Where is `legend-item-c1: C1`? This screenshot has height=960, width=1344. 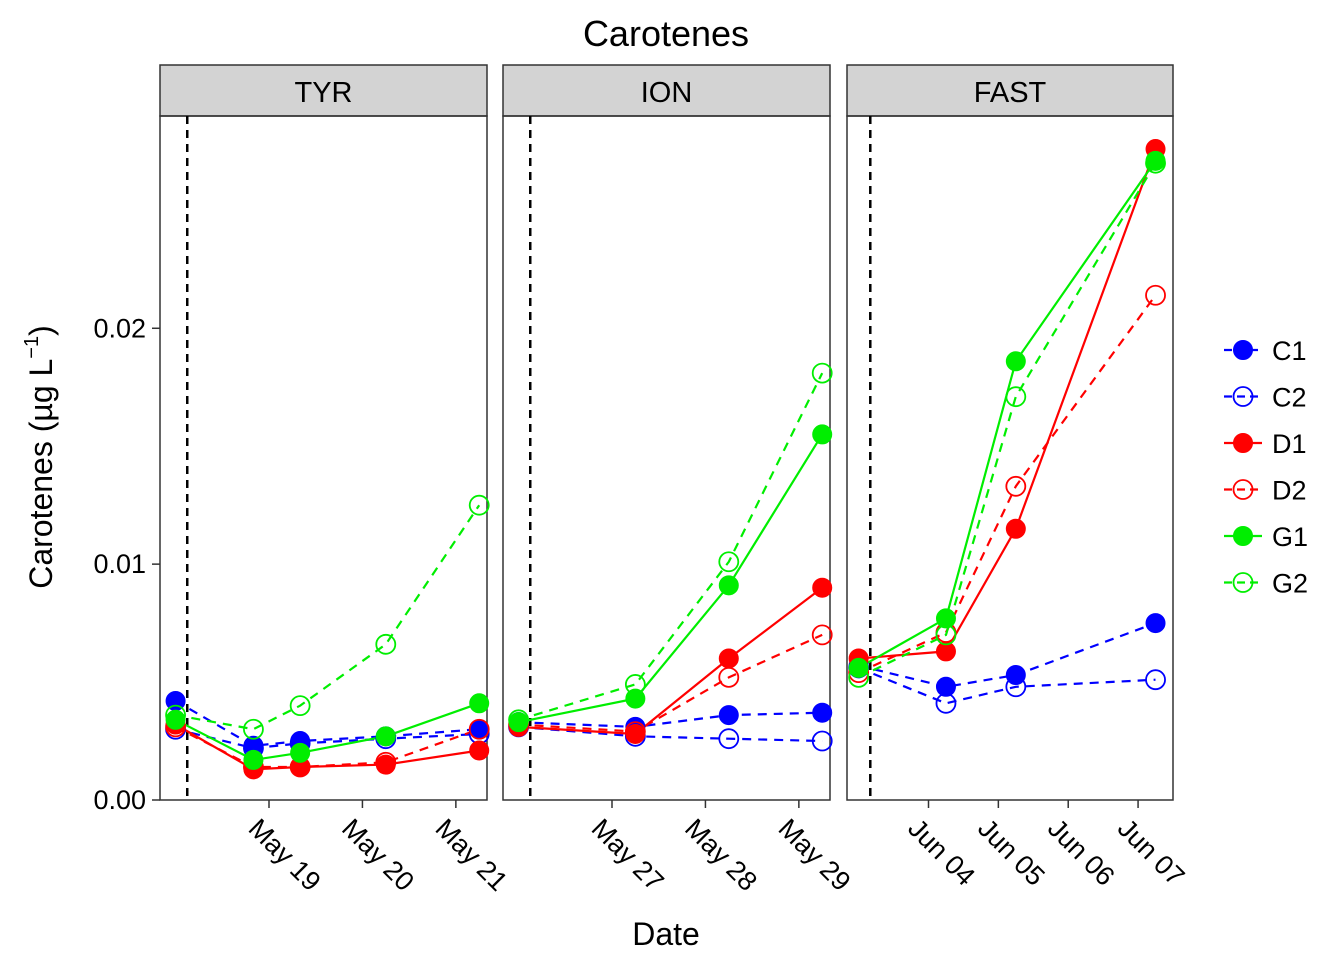 legend-item-c1: C1 is located at coordinates (1265, 351).